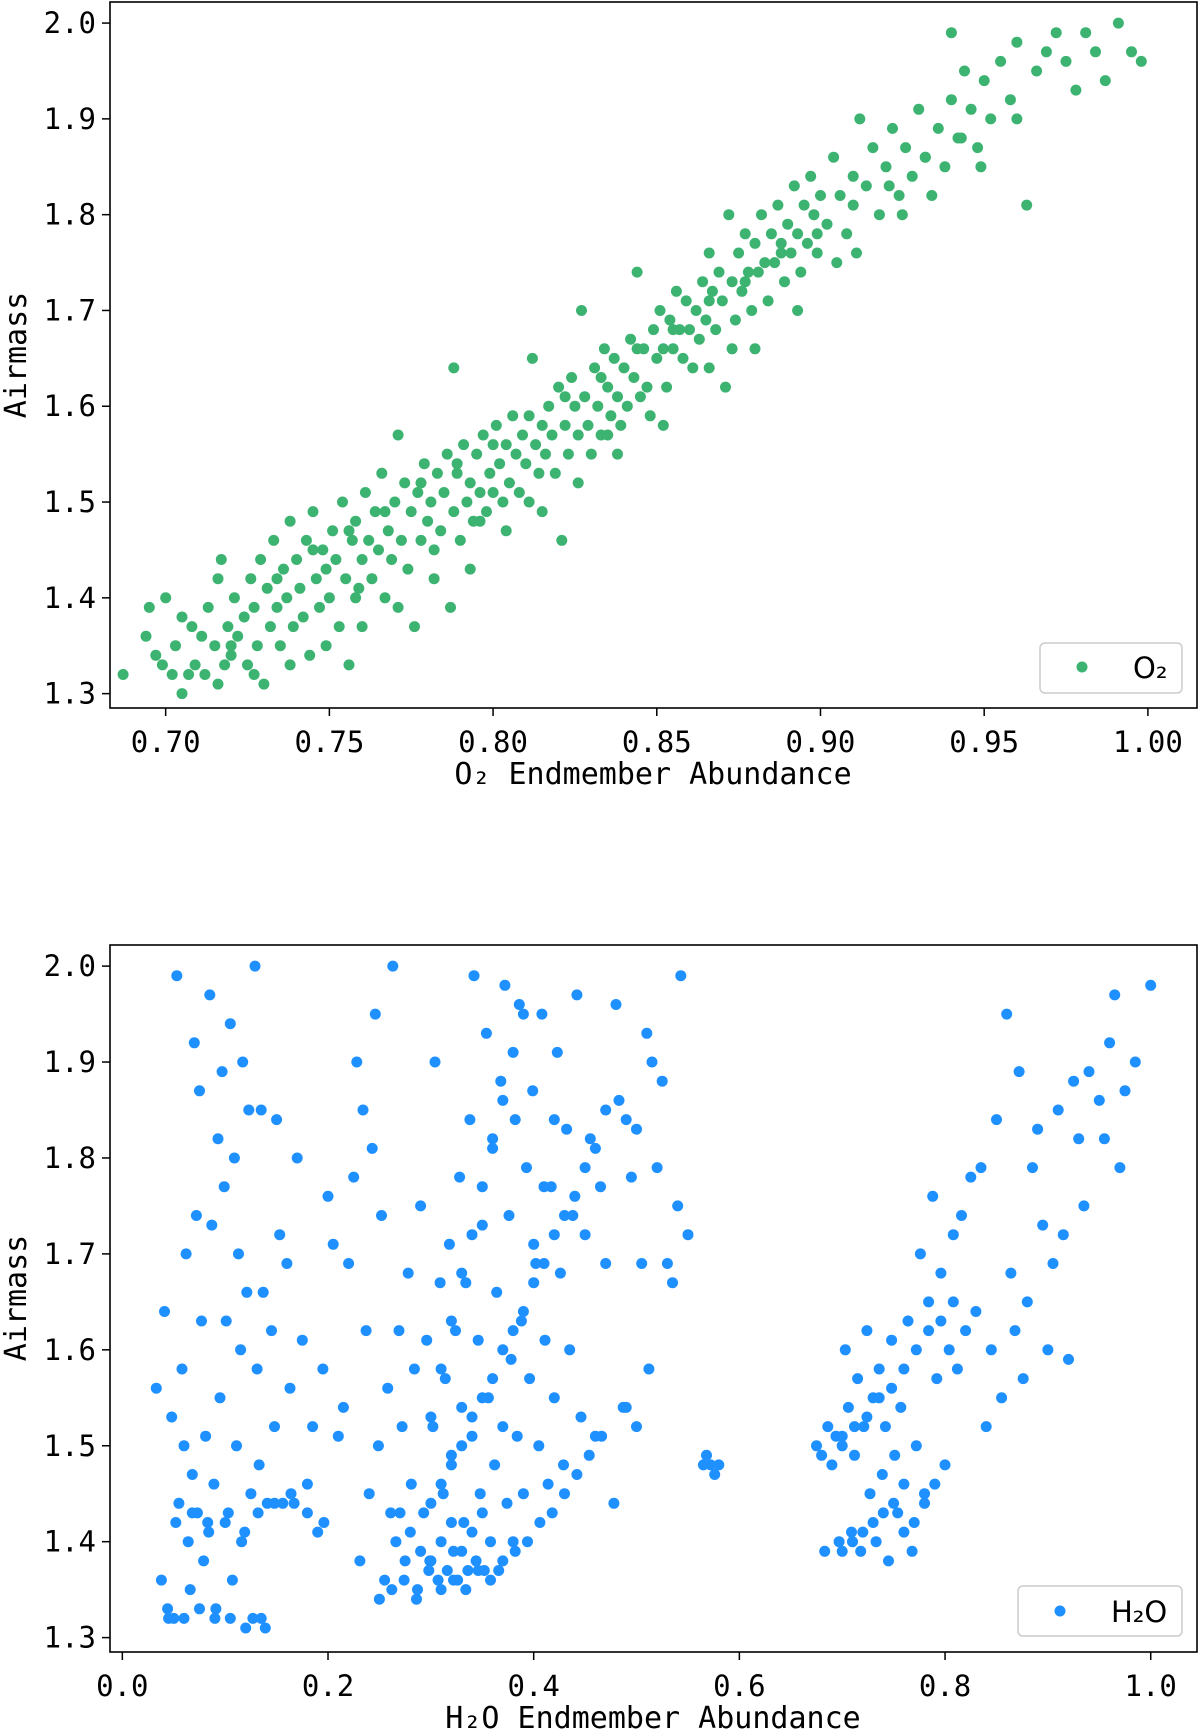  What do you see at coordinates (328, 1686) in the screenshot?
I see `x-tick-label: 0.2` at bounding box center [328, 1686].